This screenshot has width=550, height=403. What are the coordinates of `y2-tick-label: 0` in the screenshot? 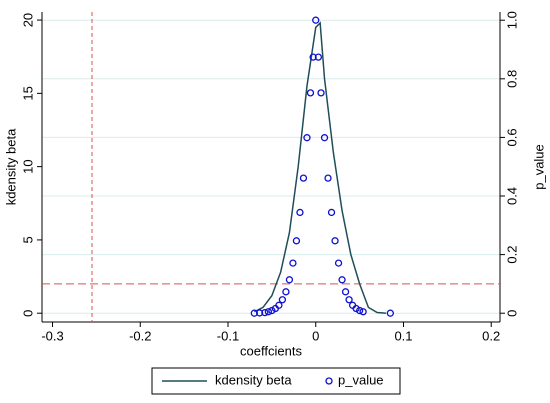 It's located at (511, 313).